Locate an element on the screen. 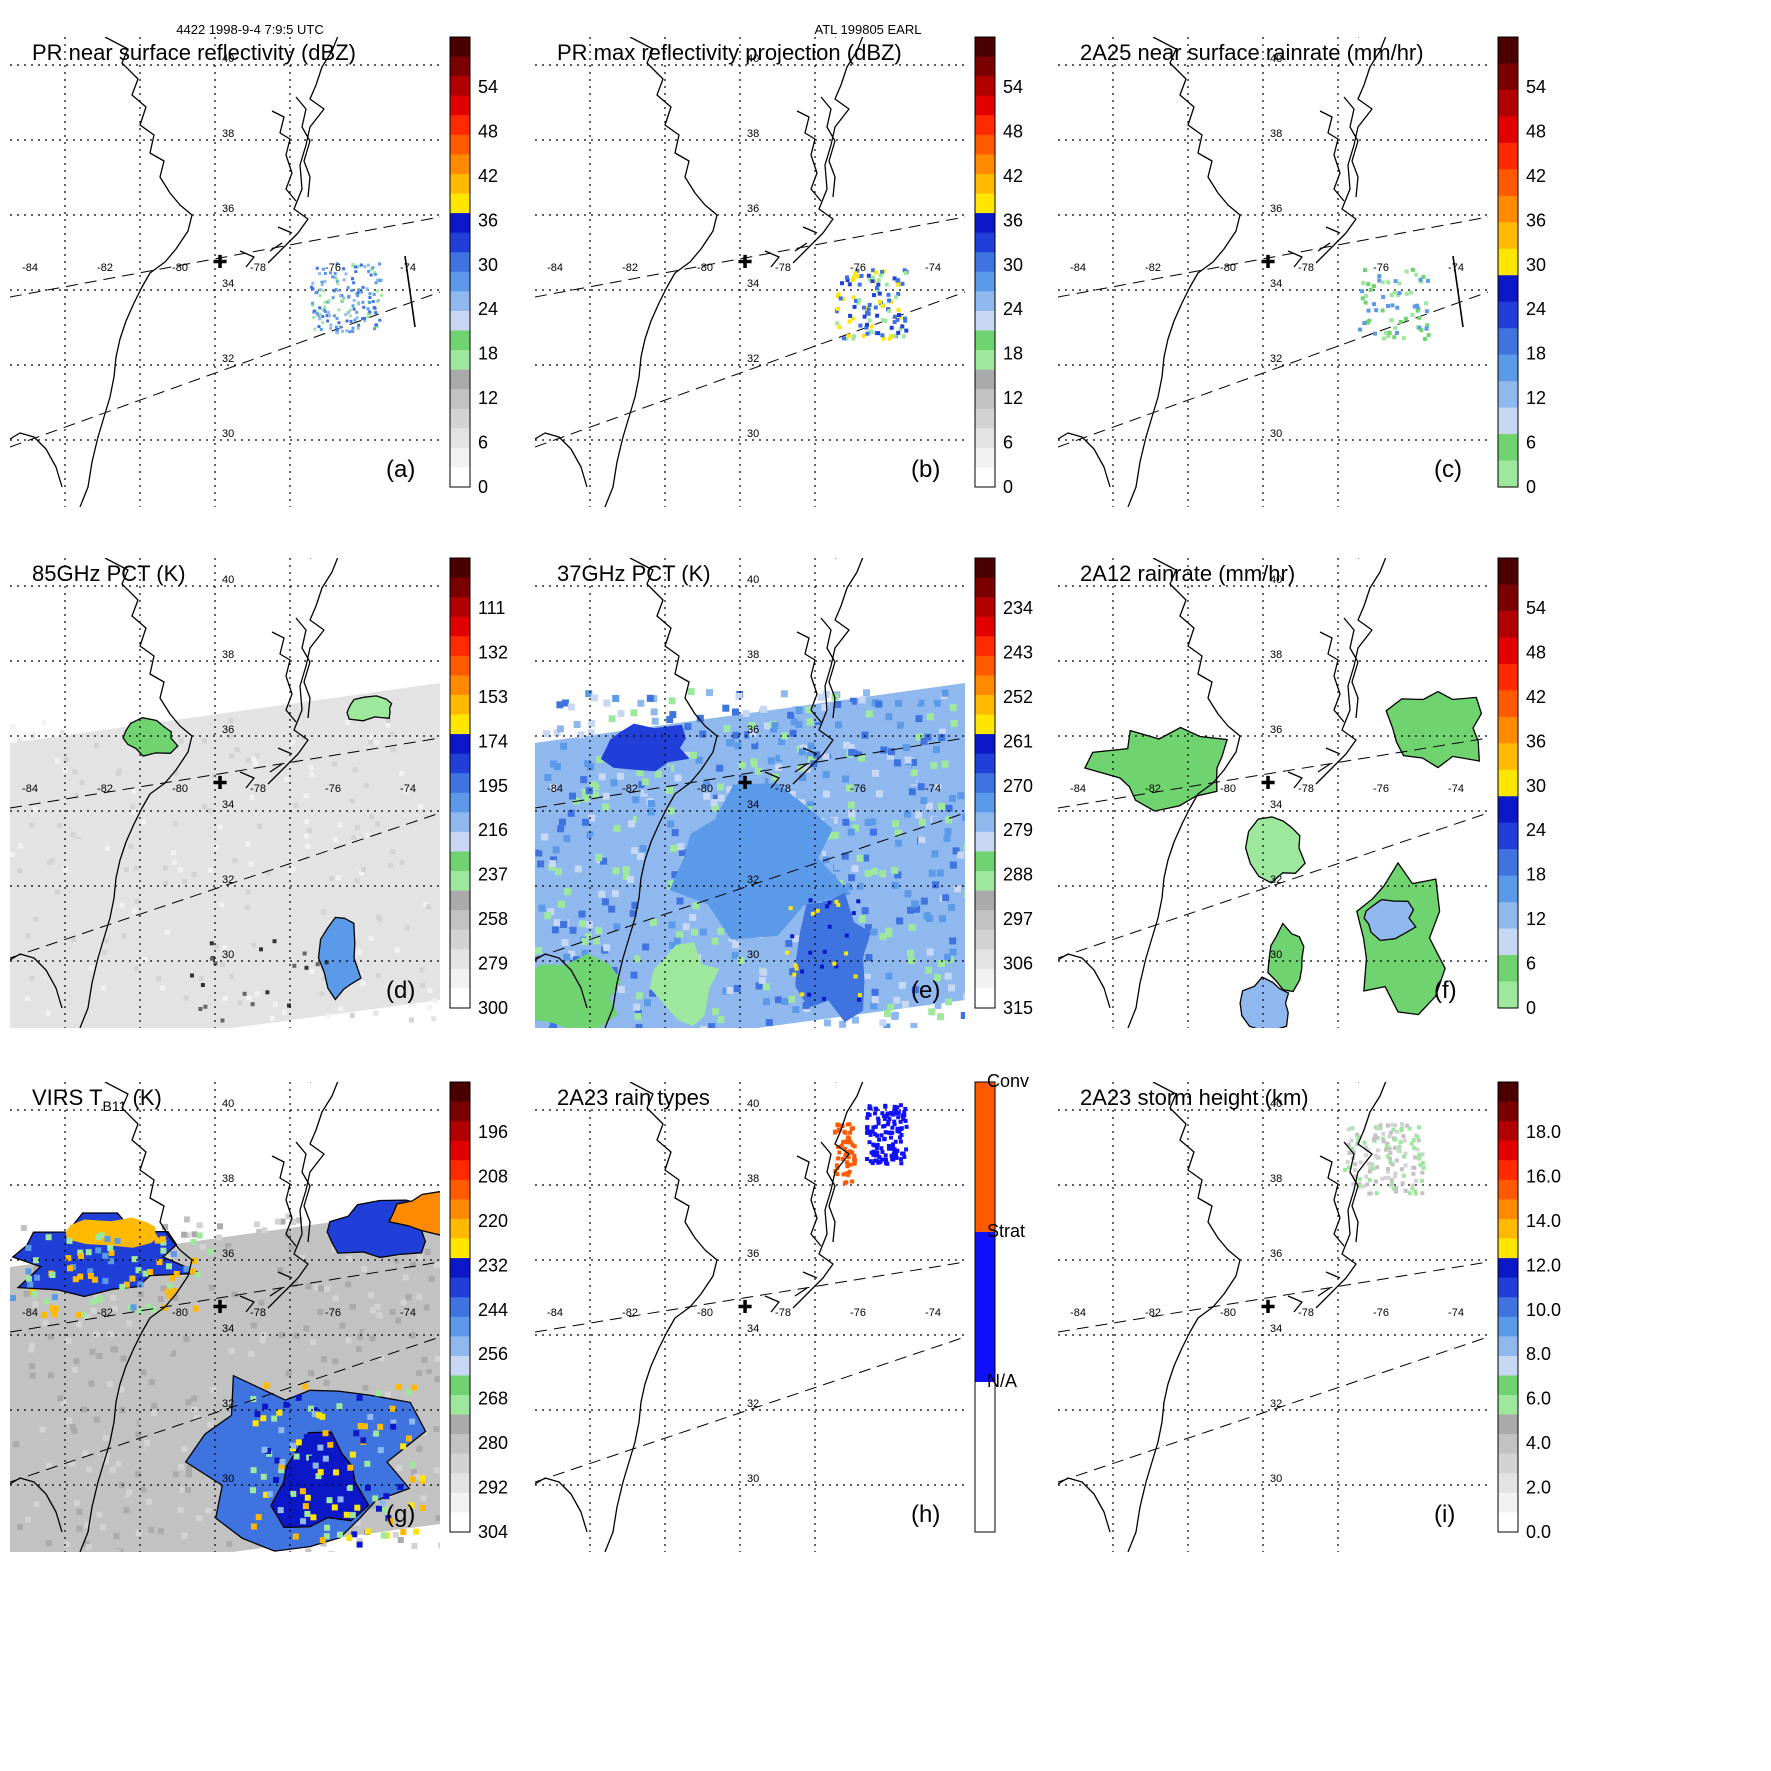 The width and height of the screenshot is (1771, 1771). swath-edge is located at coordinates (750, 257).